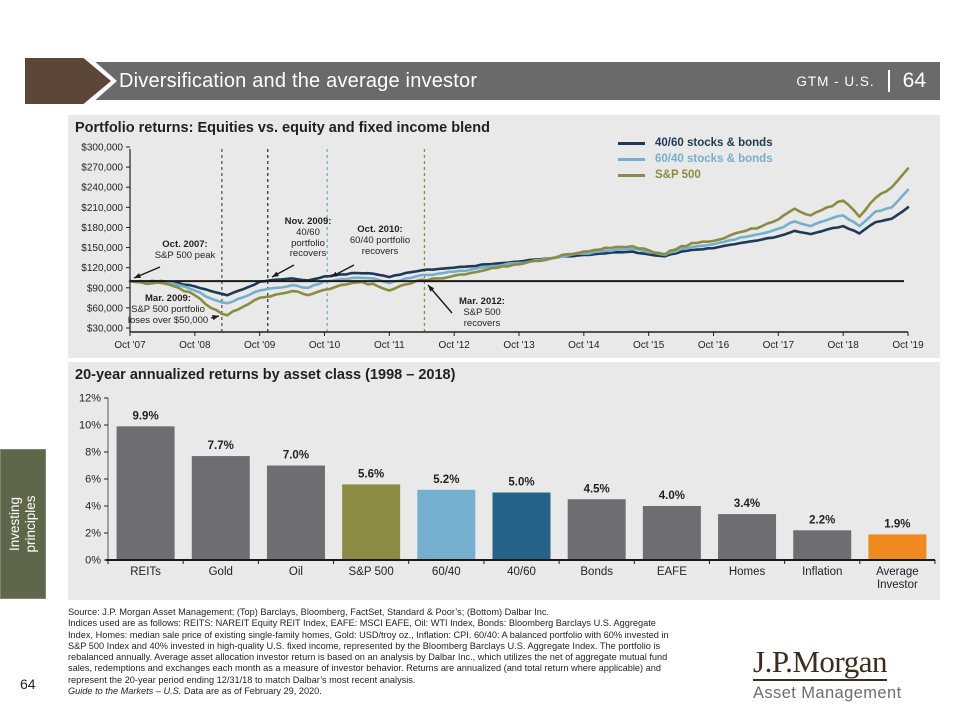 The height and width of the screenshot is (720, 960). What do you see at coordinates (521, 572) in the screenshot?
I see `svg-text: 40/60` at bounding box center [521, 572].